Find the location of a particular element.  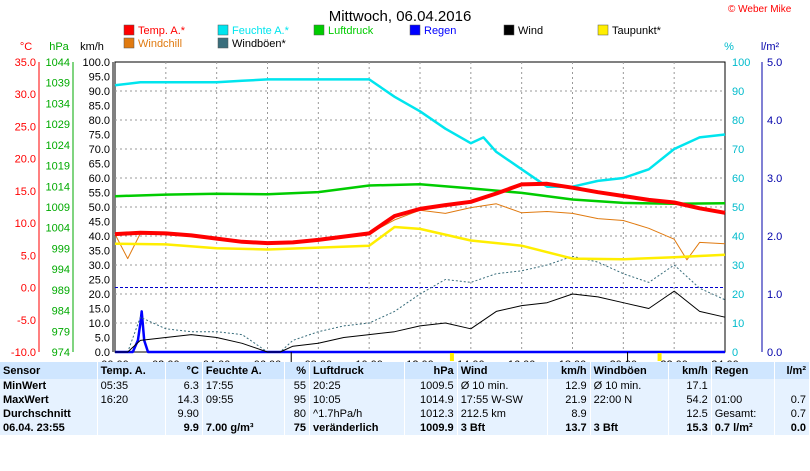

temp-tick-label: 5.0 is located at coordinates (28, 256).